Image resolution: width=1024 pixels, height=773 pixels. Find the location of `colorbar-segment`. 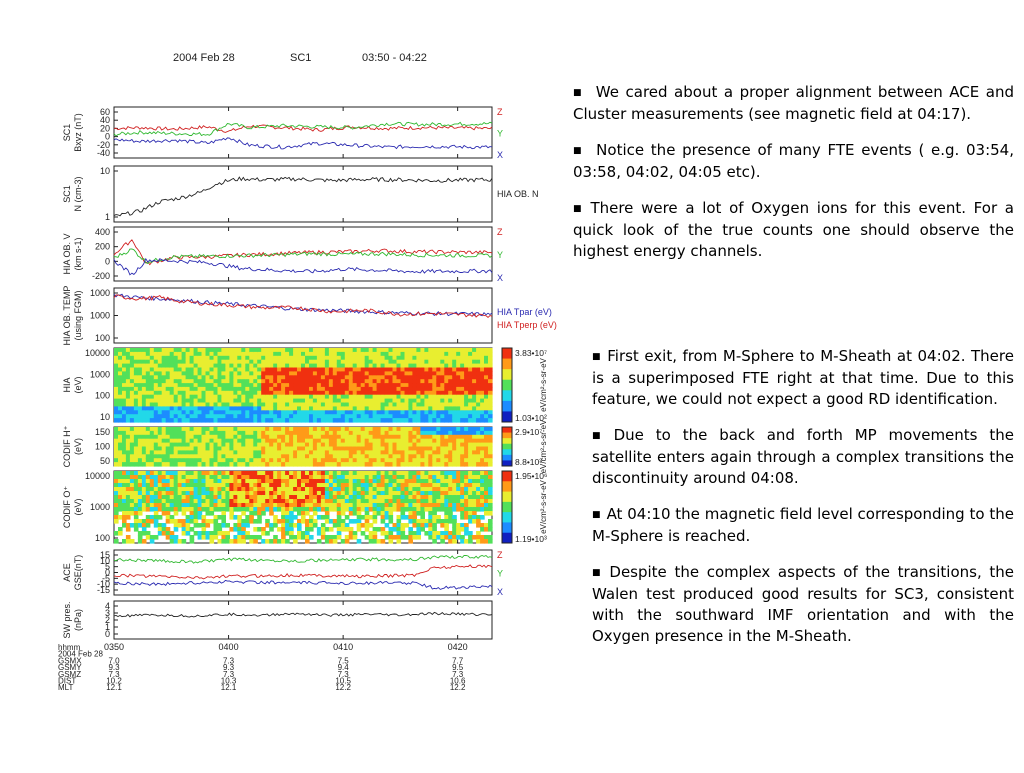

colorbar-segment is located at coordinates (507, 476).